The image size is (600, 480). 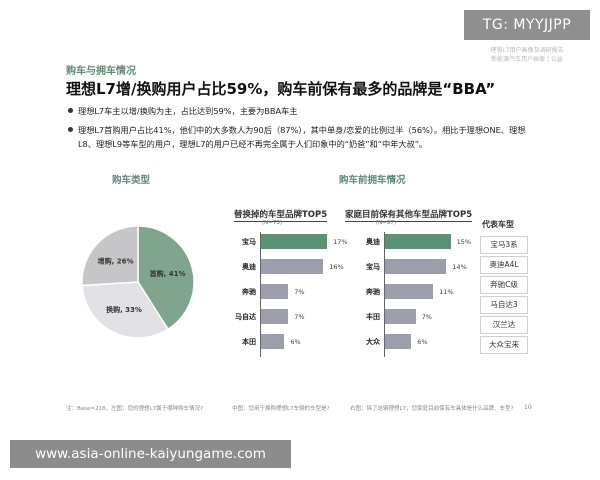 What do you see at coordinates (281, 216) in the screenshot?
I see `replaced-brands-title: 替换掉的车型品牌TOP5` at bounding box center [281, 216].